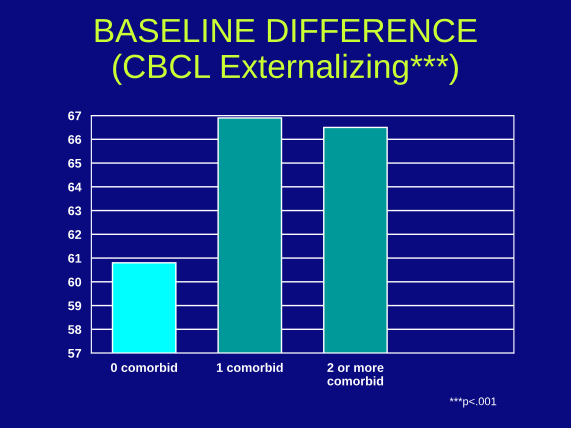  I want to click on x-tick-label: 0 comorbid, so click(144, 367).